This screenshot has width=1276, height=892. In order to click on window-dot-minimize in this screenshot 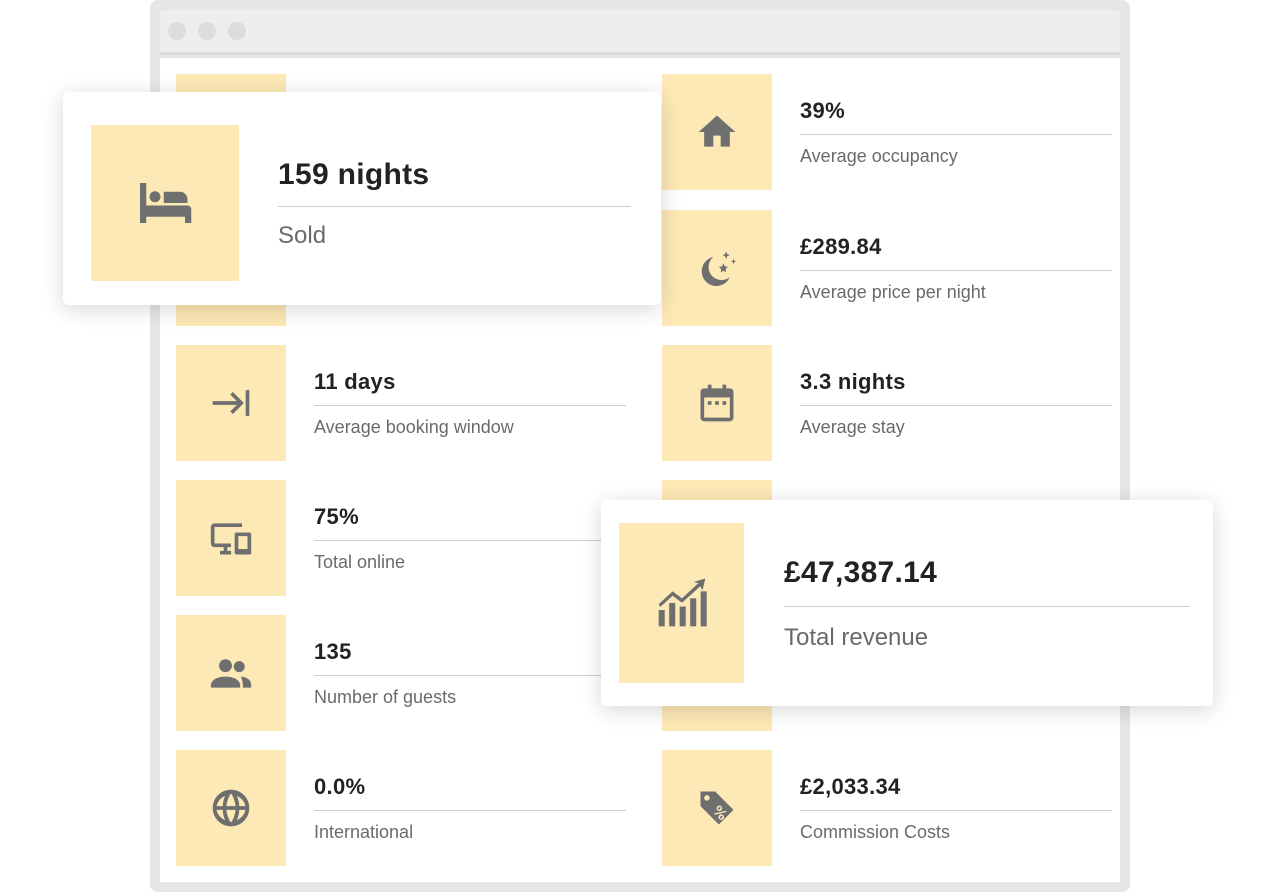, I will do `click(207, 31)`.